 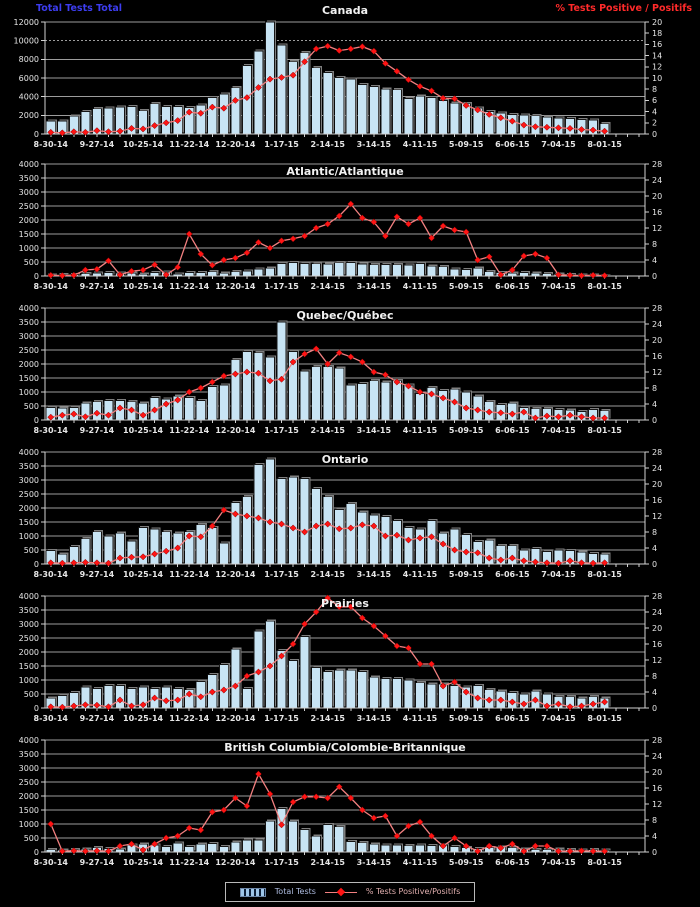 What do you see at coordinates (31, 406) in the screenshot?
I see `svg-text: 500` at bounding box center [31, 406].